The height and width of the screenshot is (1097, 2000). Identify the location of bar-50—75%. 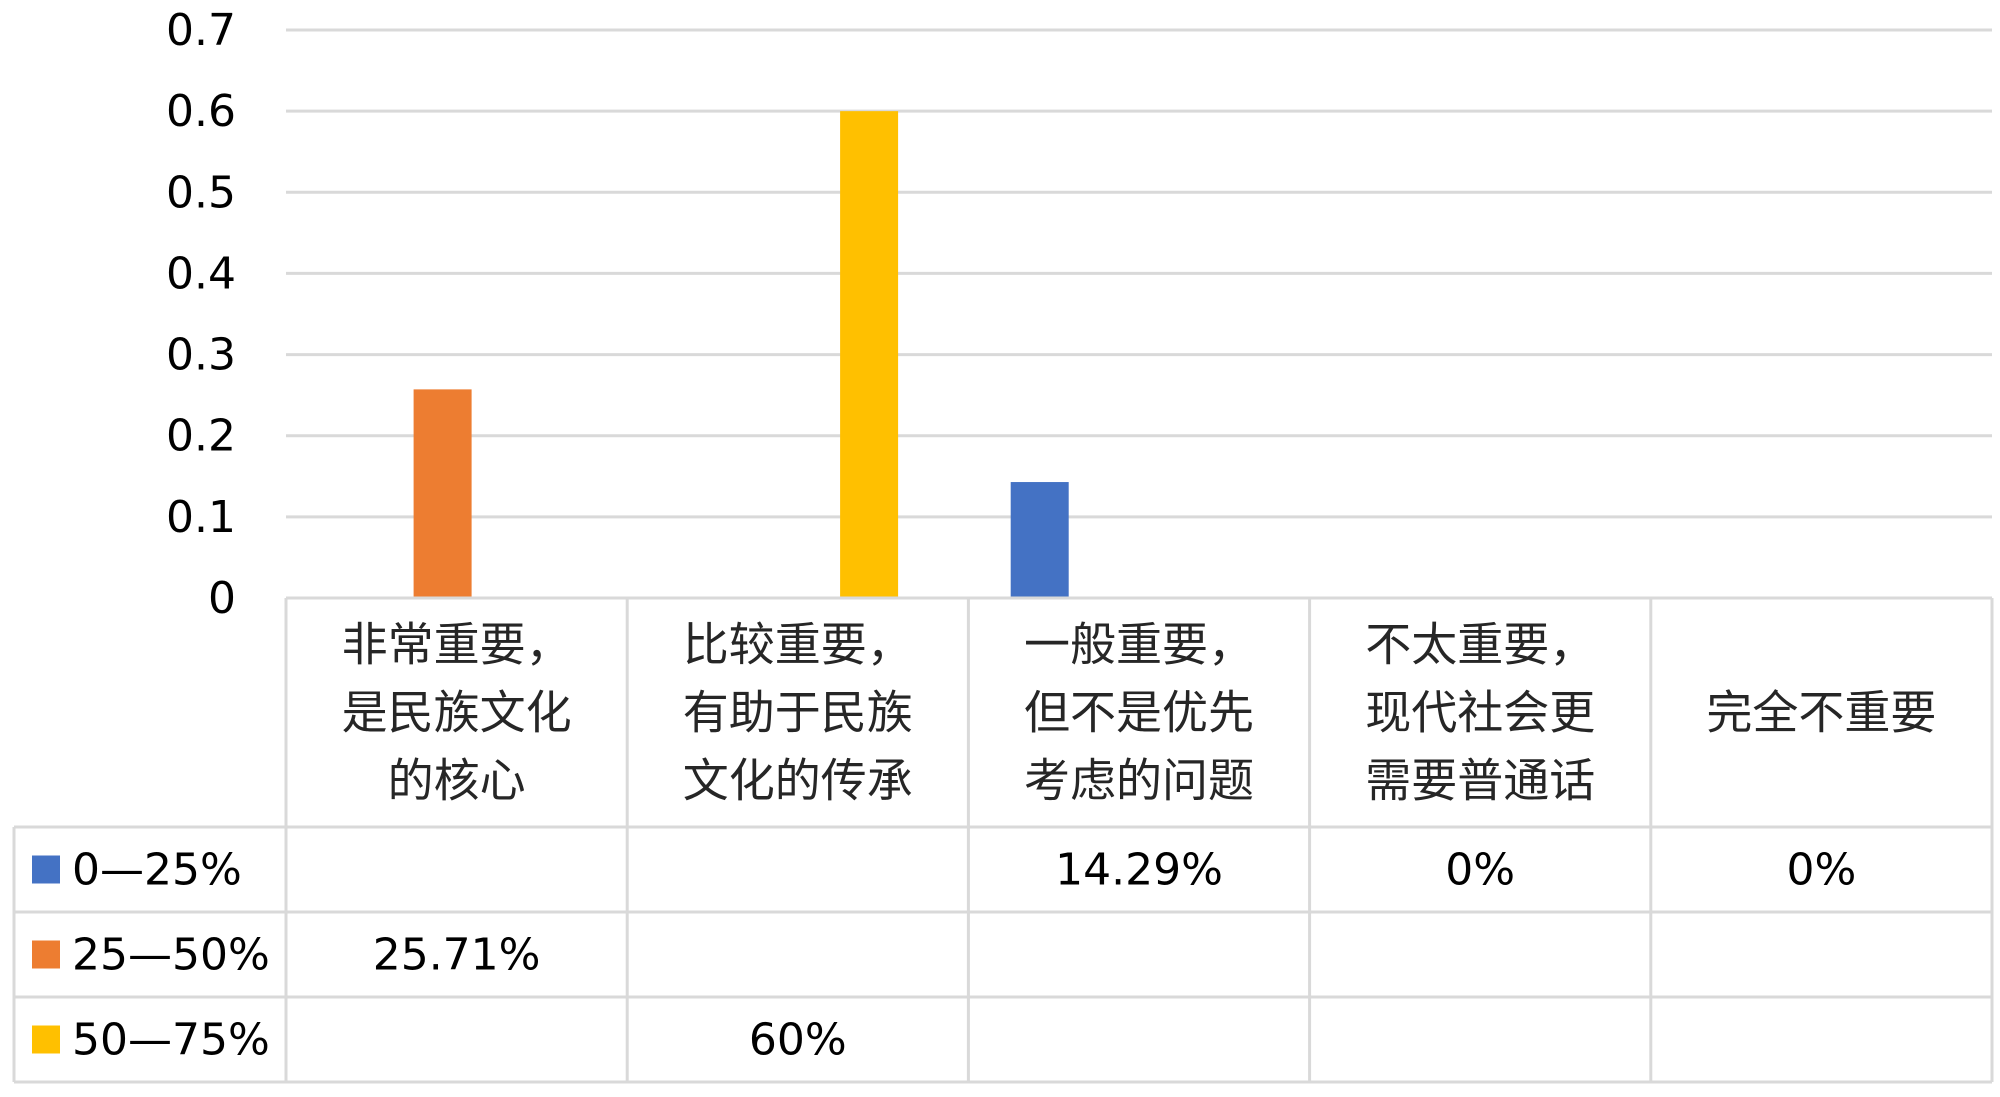
(869, 355).